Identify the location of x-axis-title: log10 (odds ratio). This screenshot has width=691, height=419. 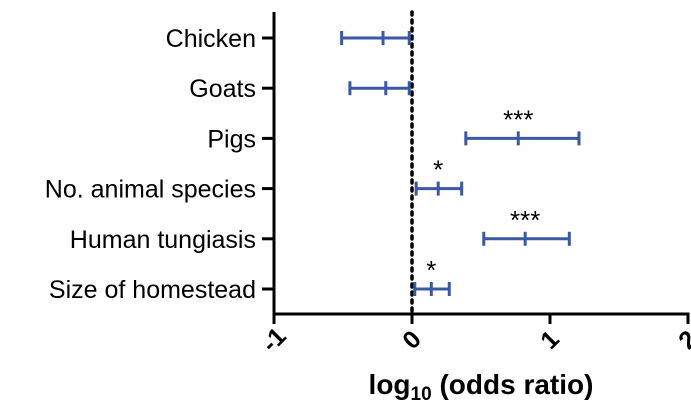
(481, 387).